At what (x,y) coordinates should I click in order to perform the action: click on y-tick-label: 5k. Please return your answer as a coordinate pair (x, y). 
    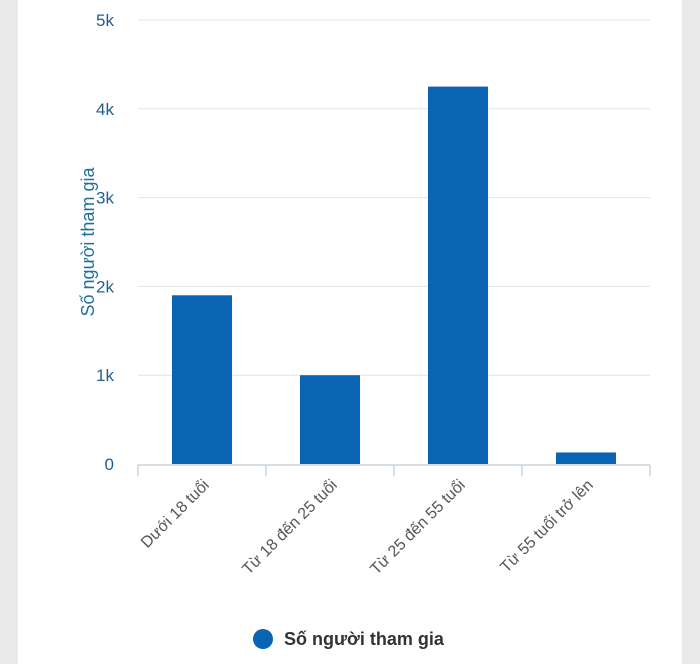
    Looking at the image, I should click on (105, 20).